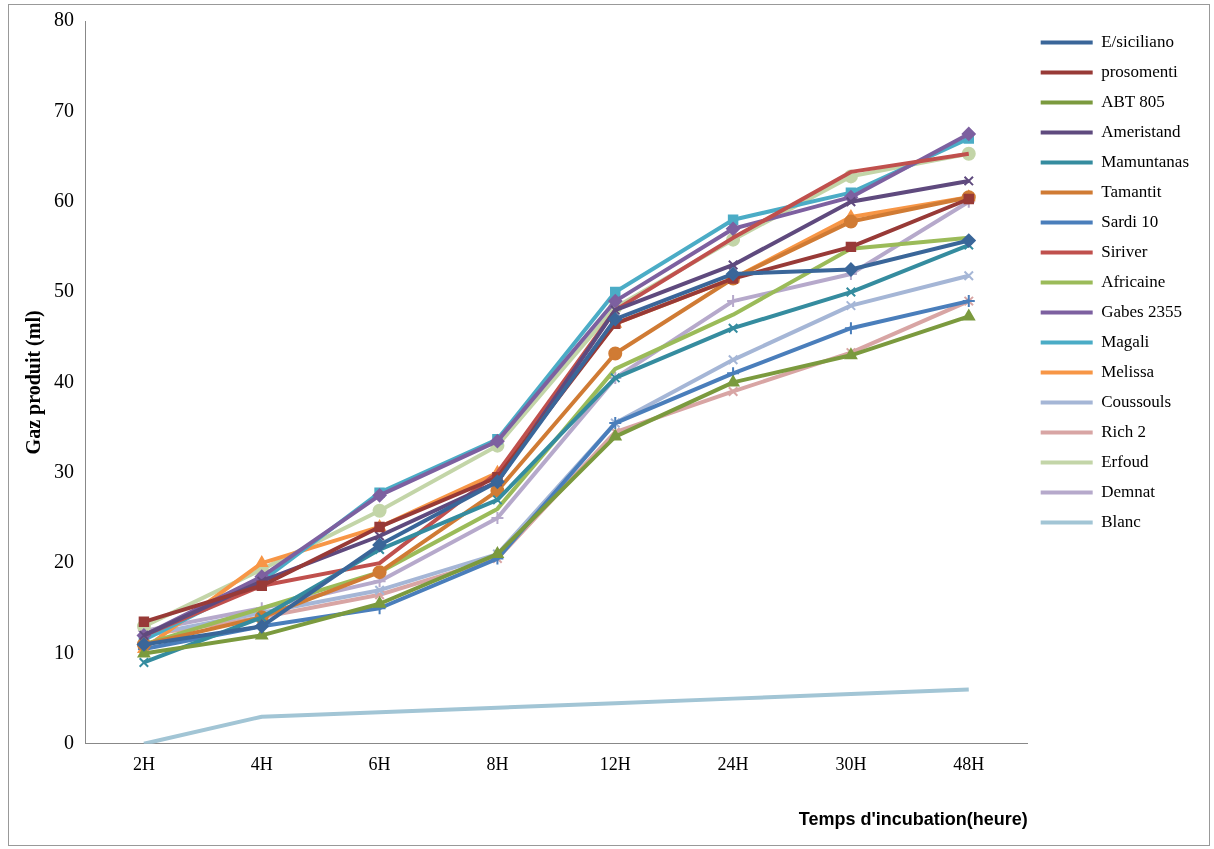  Describe the element at coordinates (64, 651) in the screenshot. I see `y-tick-label: 10` at that location.